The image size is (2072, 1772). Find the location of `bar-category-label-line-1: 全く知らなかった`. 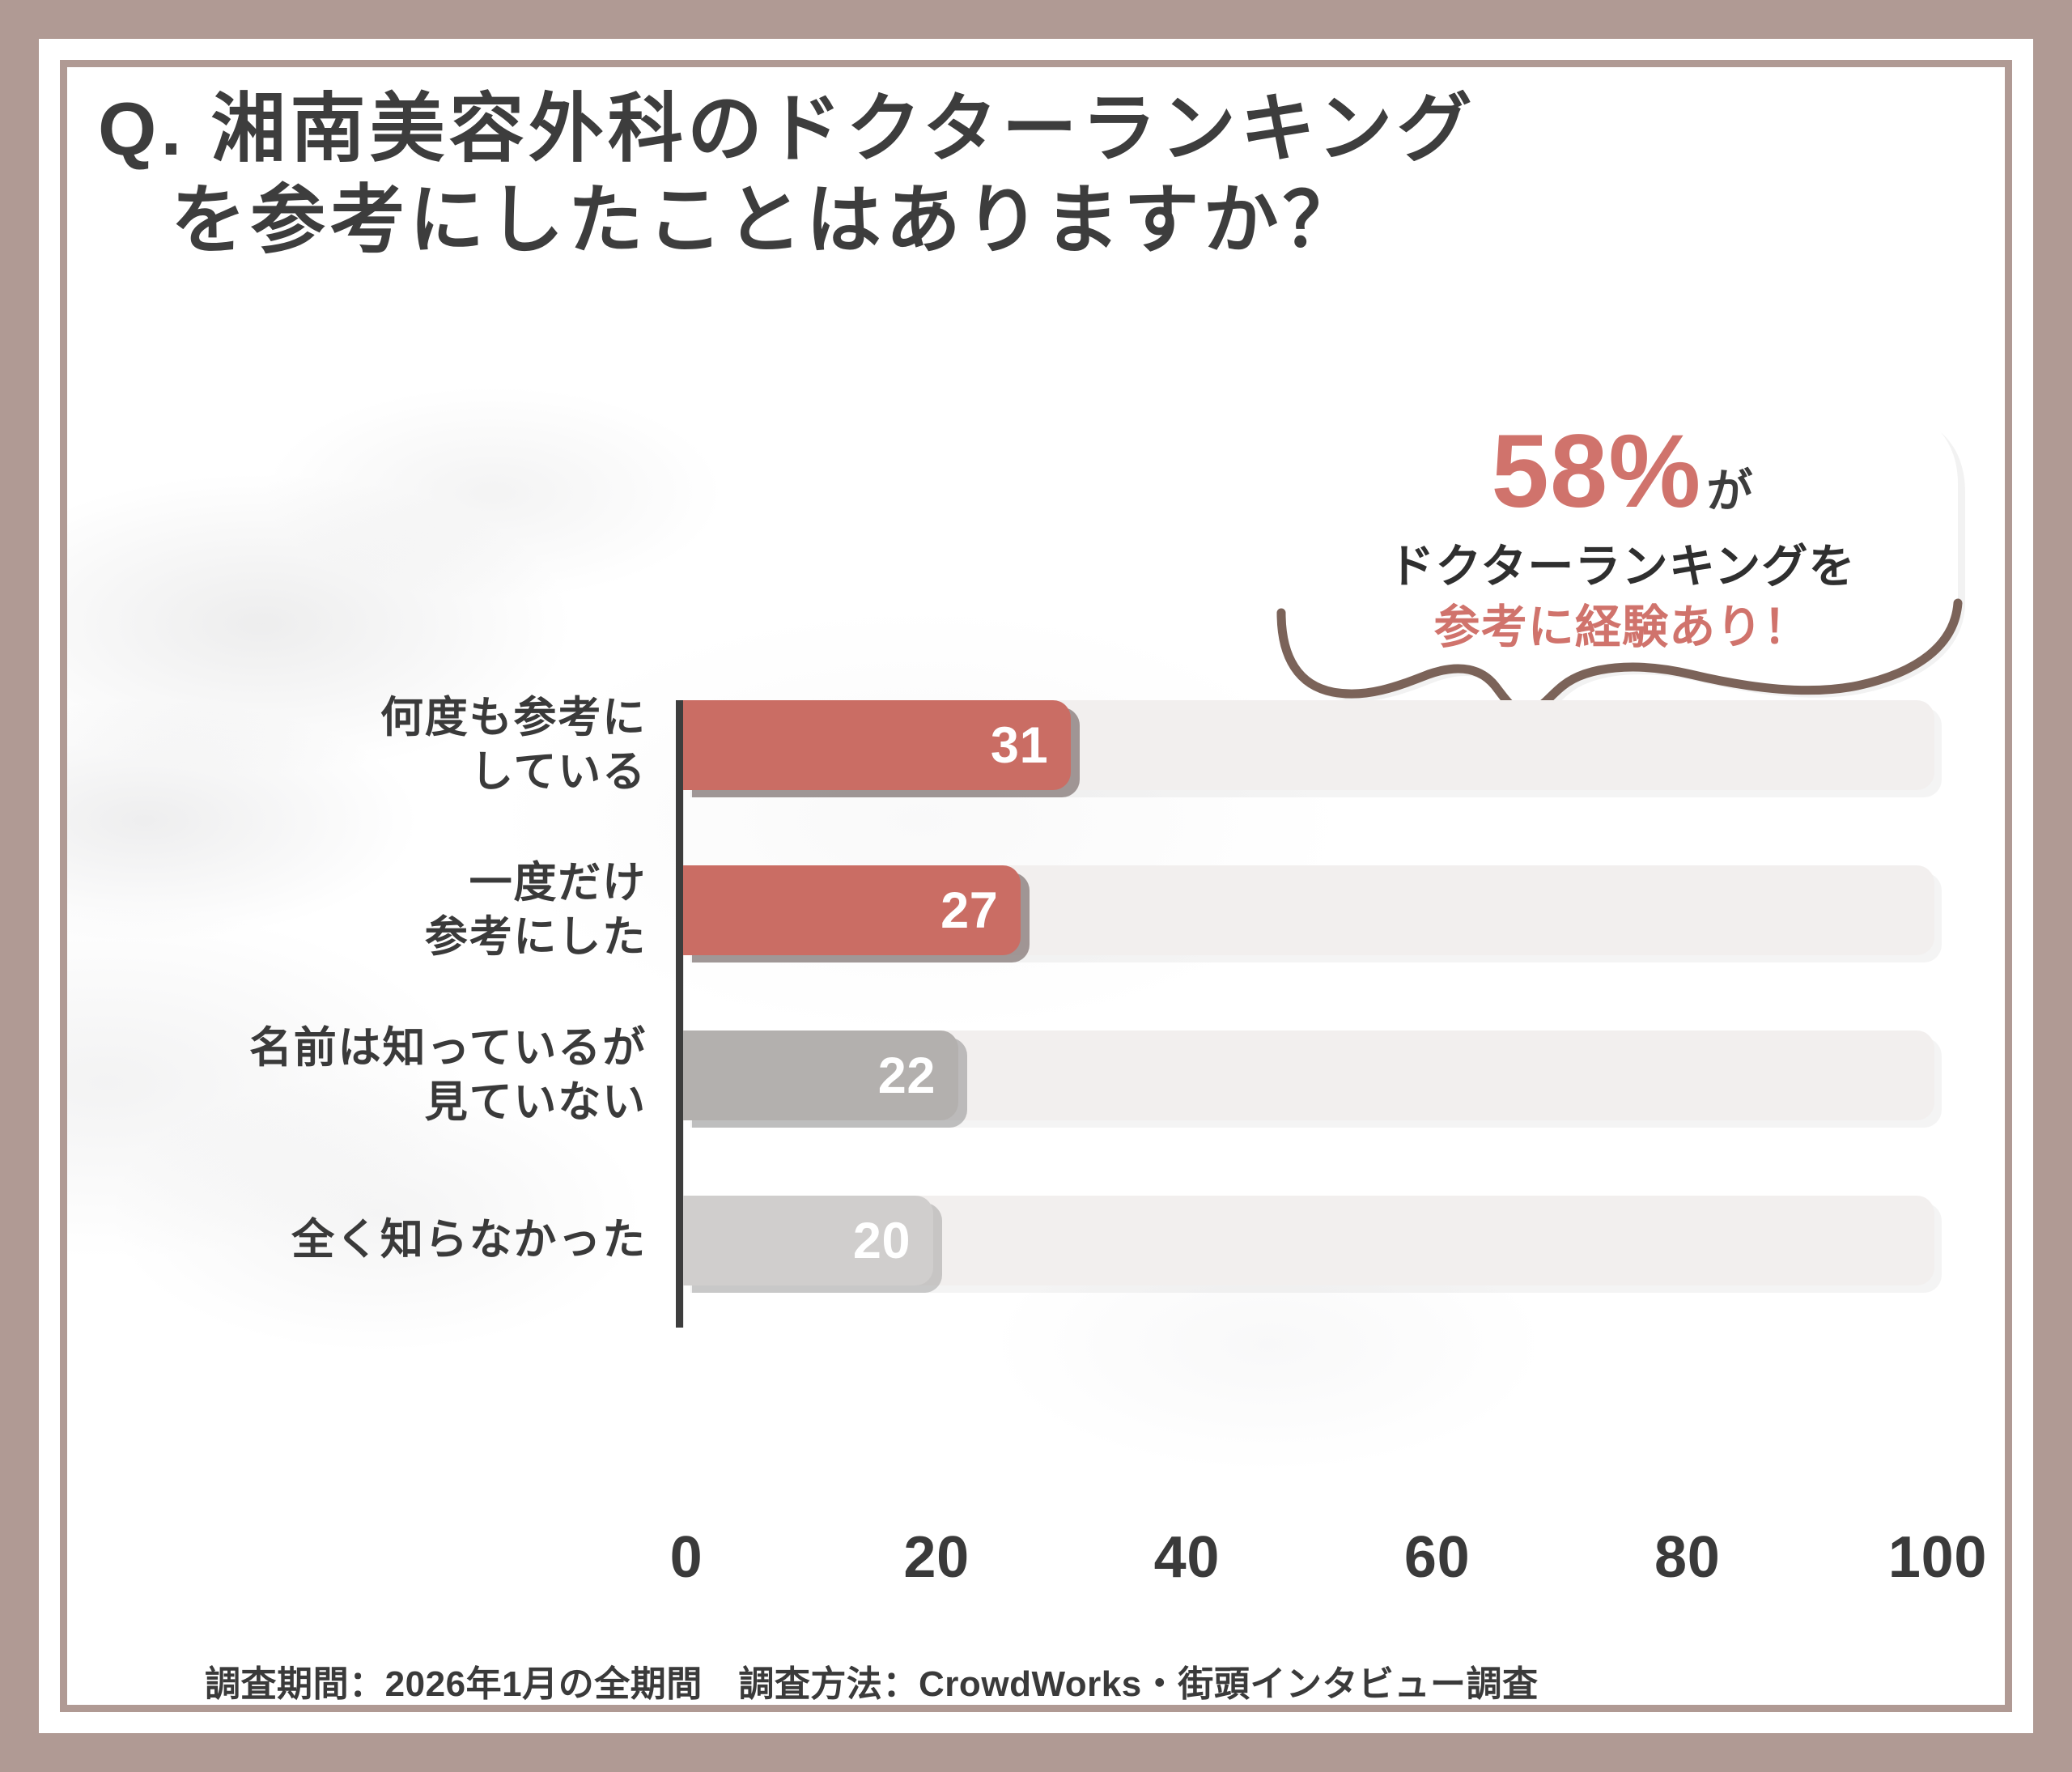

bar-category-label-line-1: 全く知らなかった is located at coordinates (469, 1240).